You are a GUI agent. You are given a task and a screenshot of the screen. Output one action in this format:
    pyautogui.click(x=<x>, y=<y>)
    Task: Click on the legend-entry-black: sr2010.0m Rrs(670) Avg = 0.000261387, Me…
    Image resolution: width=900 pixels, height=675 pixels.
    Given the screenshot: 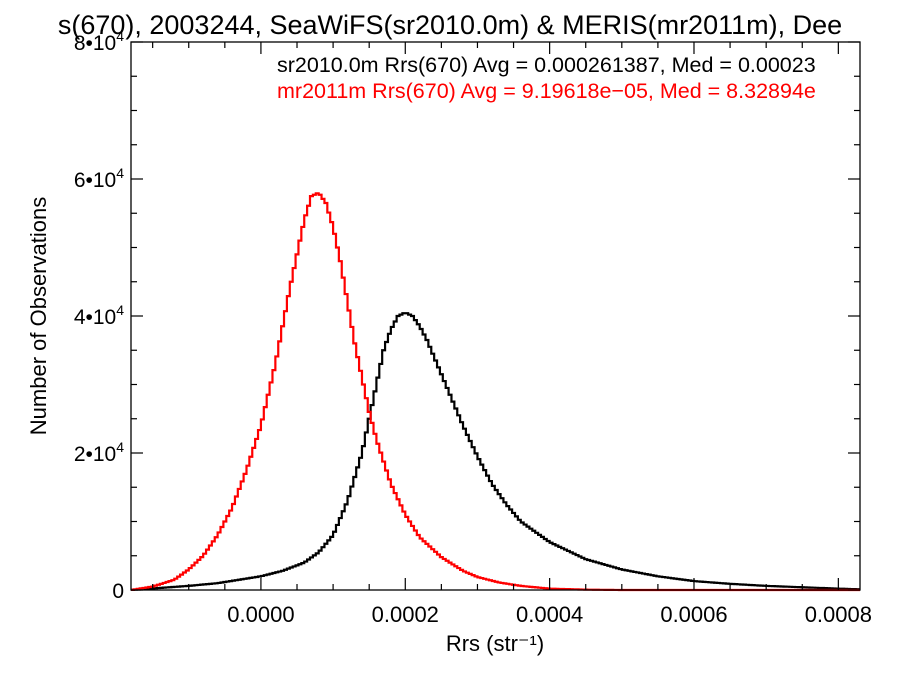 What is the action you would take?
    pyautogui.click(x=546, y=65)
    